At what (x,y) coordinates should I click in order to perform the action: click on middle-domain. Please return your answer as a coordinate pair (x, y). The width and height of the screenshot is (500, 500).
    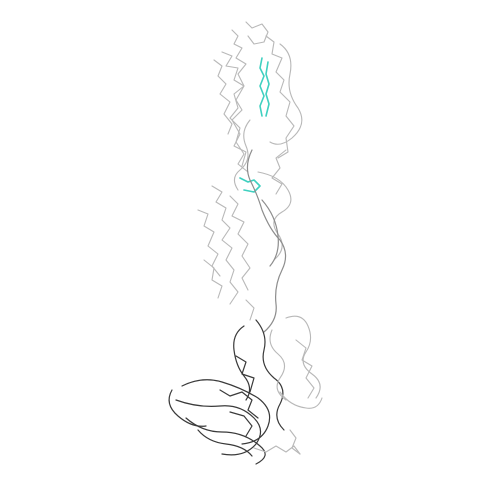
    Looking at the image, I should click on (244, 246).